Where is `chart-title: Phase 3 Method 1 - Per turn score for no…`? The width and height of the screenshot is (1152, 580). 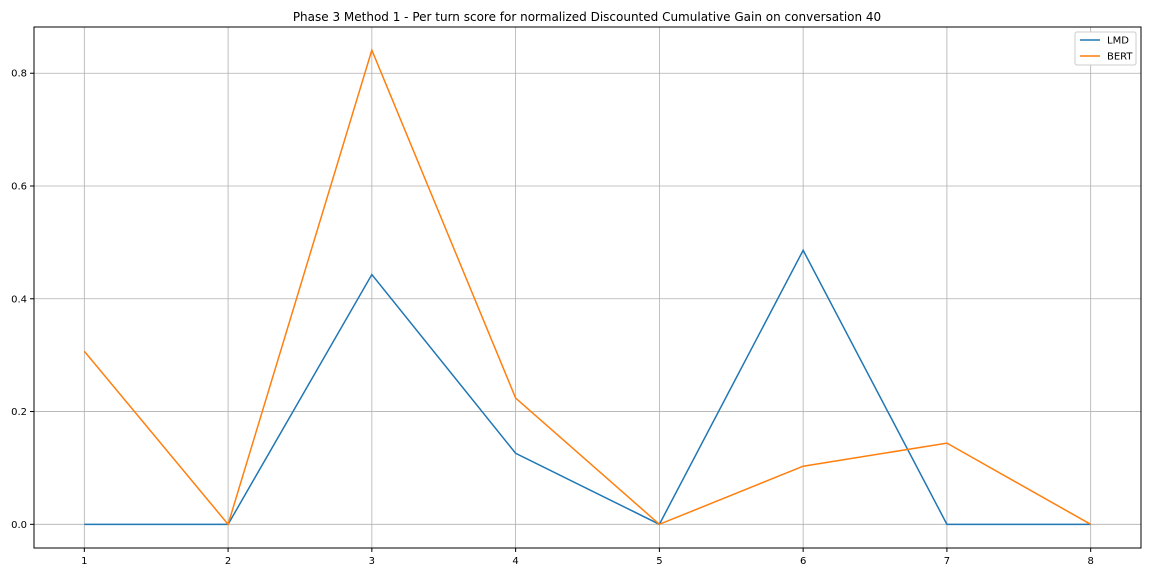
chart-title: Phase 3 Method 1 - Per turn score for no… is located at coordinates (587, 17).